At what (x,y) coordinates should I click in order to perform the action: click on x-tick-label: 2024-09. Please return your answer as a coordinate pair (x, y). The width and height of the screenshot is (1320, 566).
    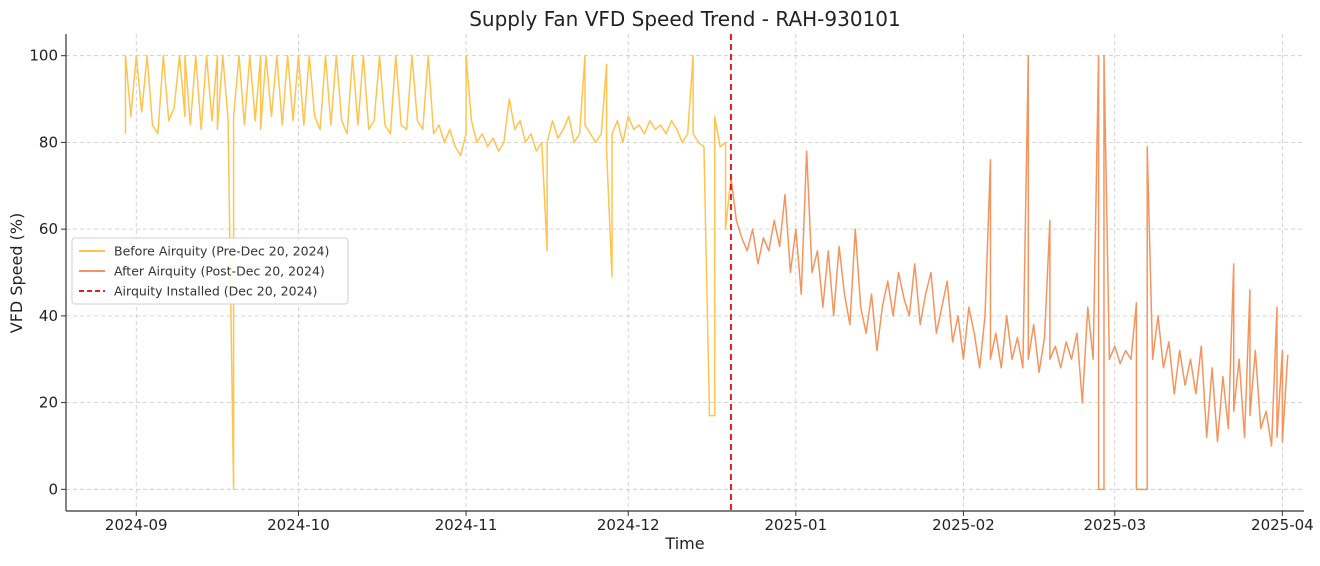
    Looking at the image, I should click on (136, 525).